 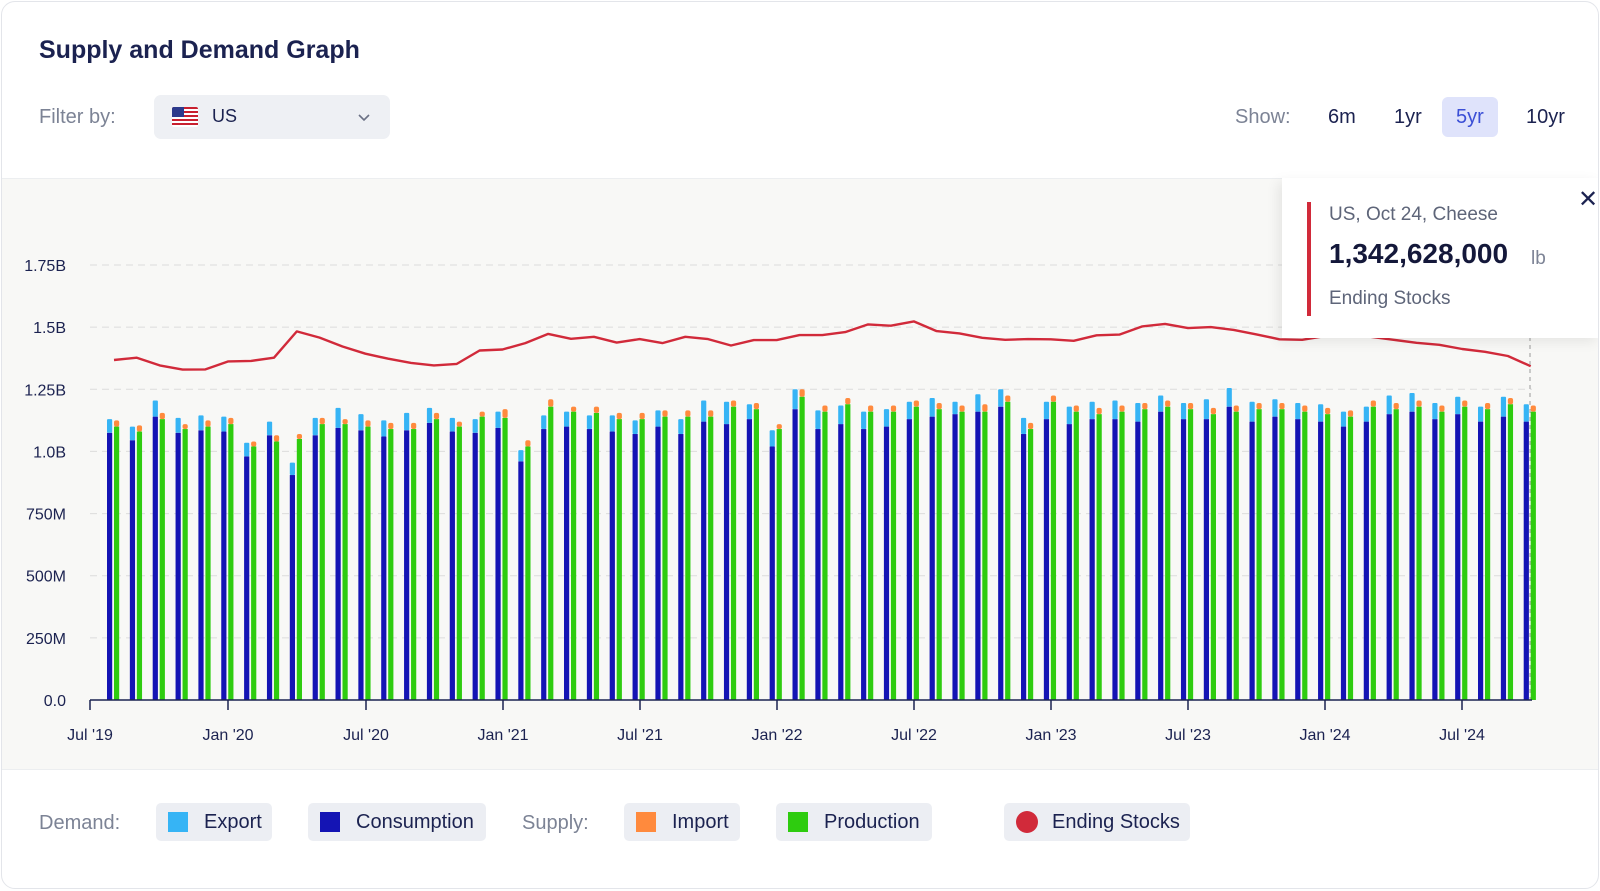 I want to click on y-tick-label: 1.0B, so click(x=49, y=452).